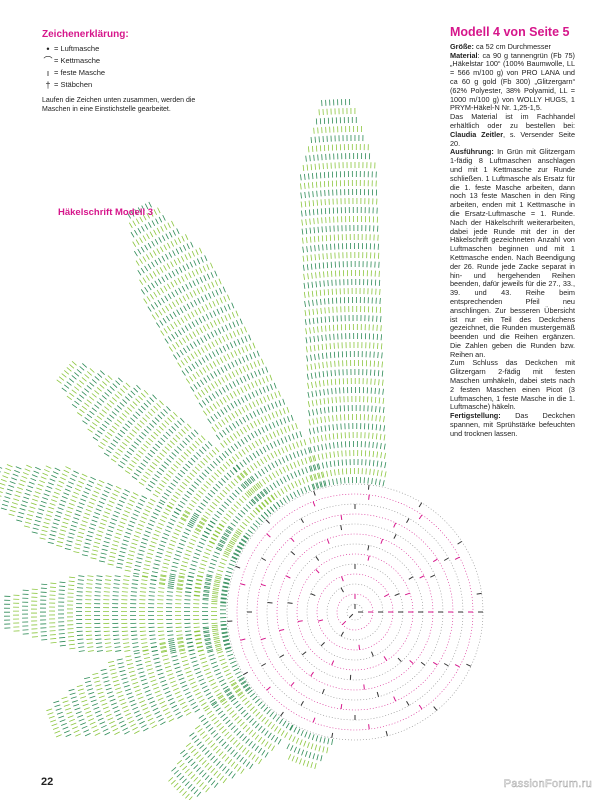 Image resolution: width=600 pixels, height=800 pixels. I want to click on article-title: Modell 4 von Seite 5, so click(510, 32).